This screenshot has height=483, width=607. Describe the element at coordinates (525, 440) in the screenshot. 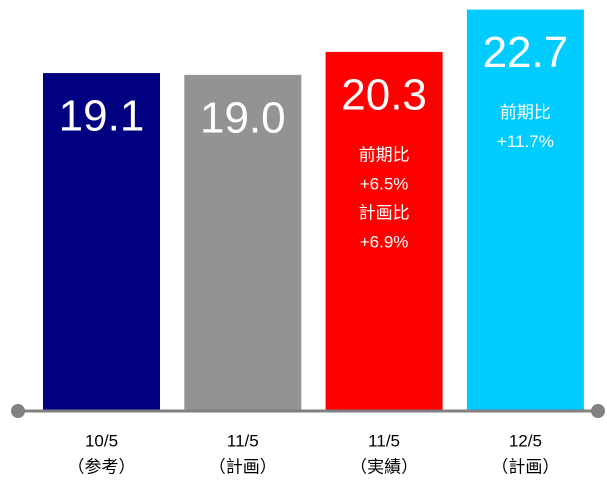

I see `x-tick-label: 12/5` at that location.